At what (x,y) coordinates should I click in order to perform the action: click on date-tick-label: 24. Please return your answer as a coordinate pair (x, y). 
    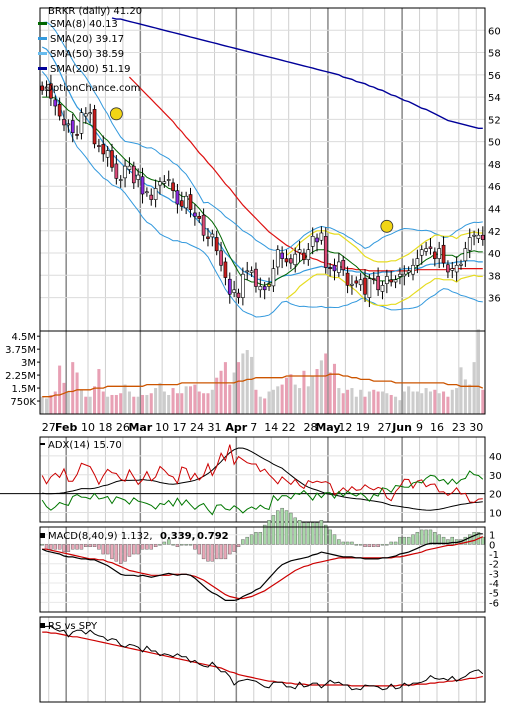
    Looking at the image, I should click on (197, 427).